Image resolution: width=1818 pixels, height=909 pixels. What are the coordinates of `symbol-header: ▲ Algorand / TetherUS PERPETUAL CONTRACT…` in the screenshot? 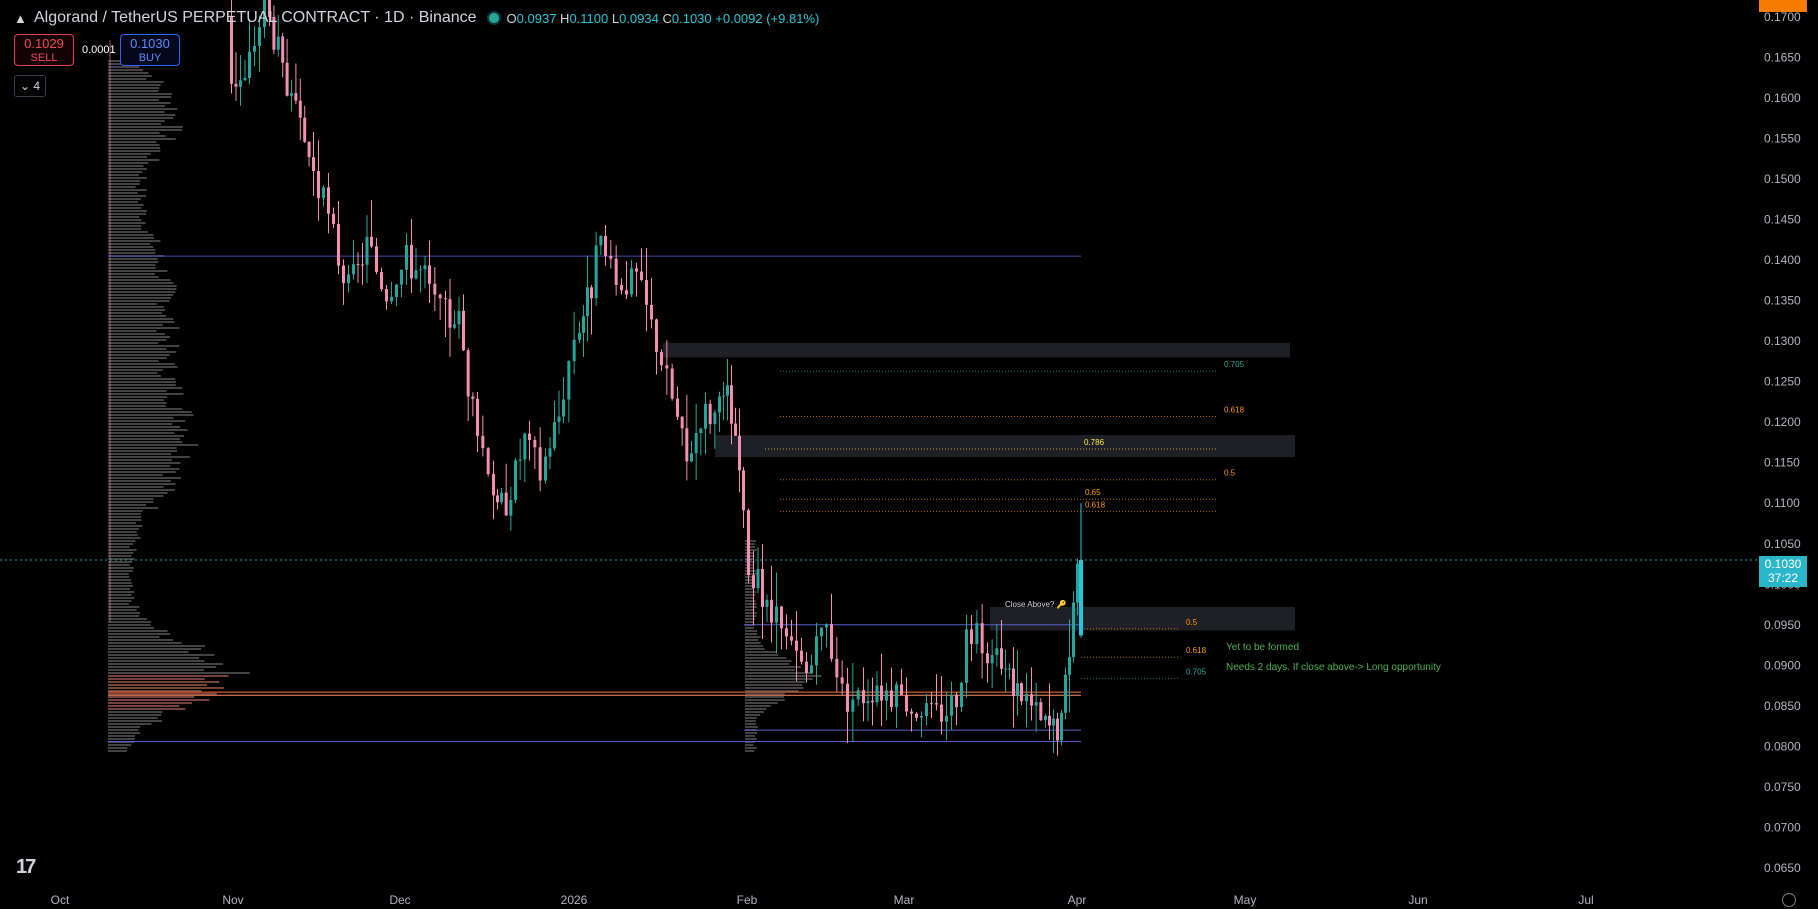 It's located at (409, 18).